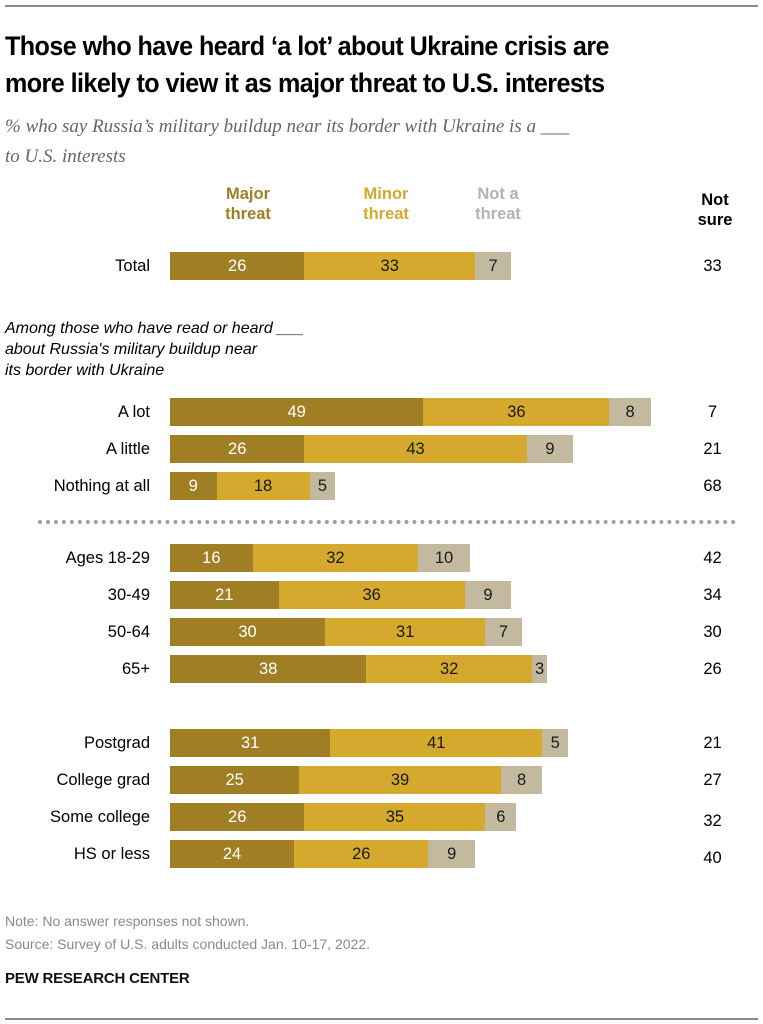 Image resolution: width=763 pixels, height=1024 pixels. What do you see at coordinates (234, 779) in the screenshot?
I see `bar-value-label: 25` at bounding box center [234, 779].